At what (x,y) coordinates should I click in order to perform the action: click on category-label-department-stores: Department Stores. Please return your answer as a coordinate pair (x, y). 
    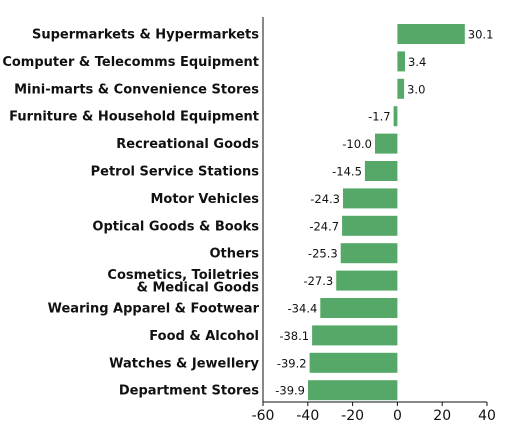
    Looking at the image, I should click on (189, 391).